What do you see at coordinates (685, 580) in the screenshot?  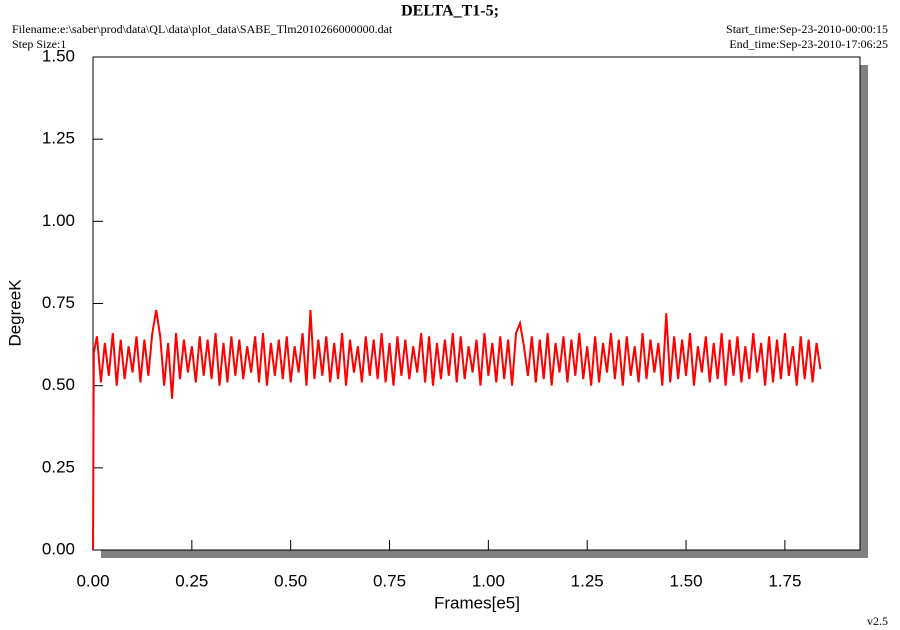 I see `x-tick-label: 1.50` at bounding box center [685, 580].